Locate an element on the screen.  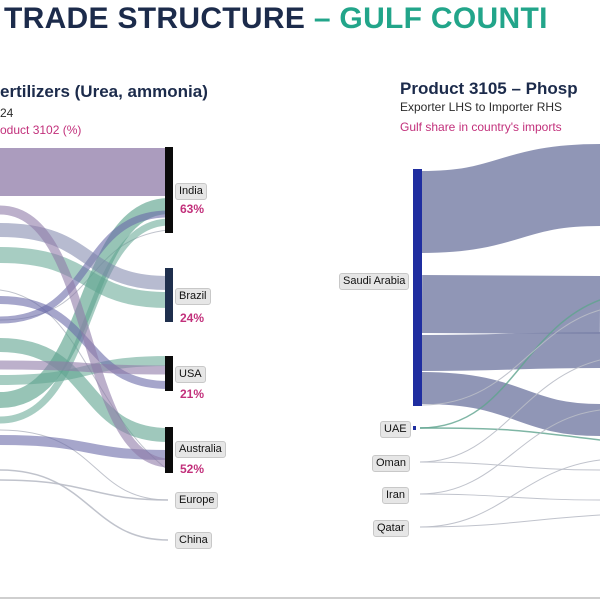
right-panel-share-caption: Gulf share in country's imports is located at coordinates (481, 127).